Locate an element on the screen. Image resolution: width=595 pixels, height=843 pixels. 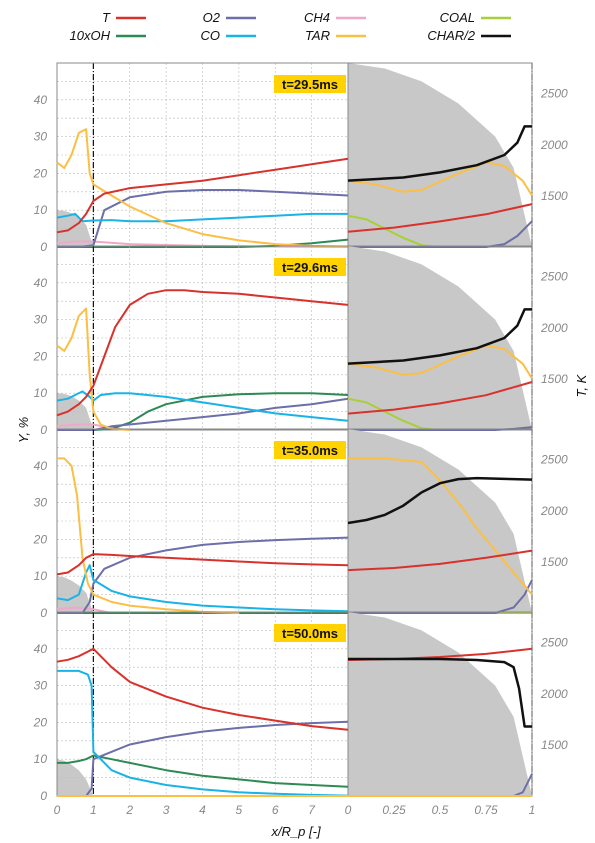
y-axis-label-right: T, K is located at coordinates (581, 385).